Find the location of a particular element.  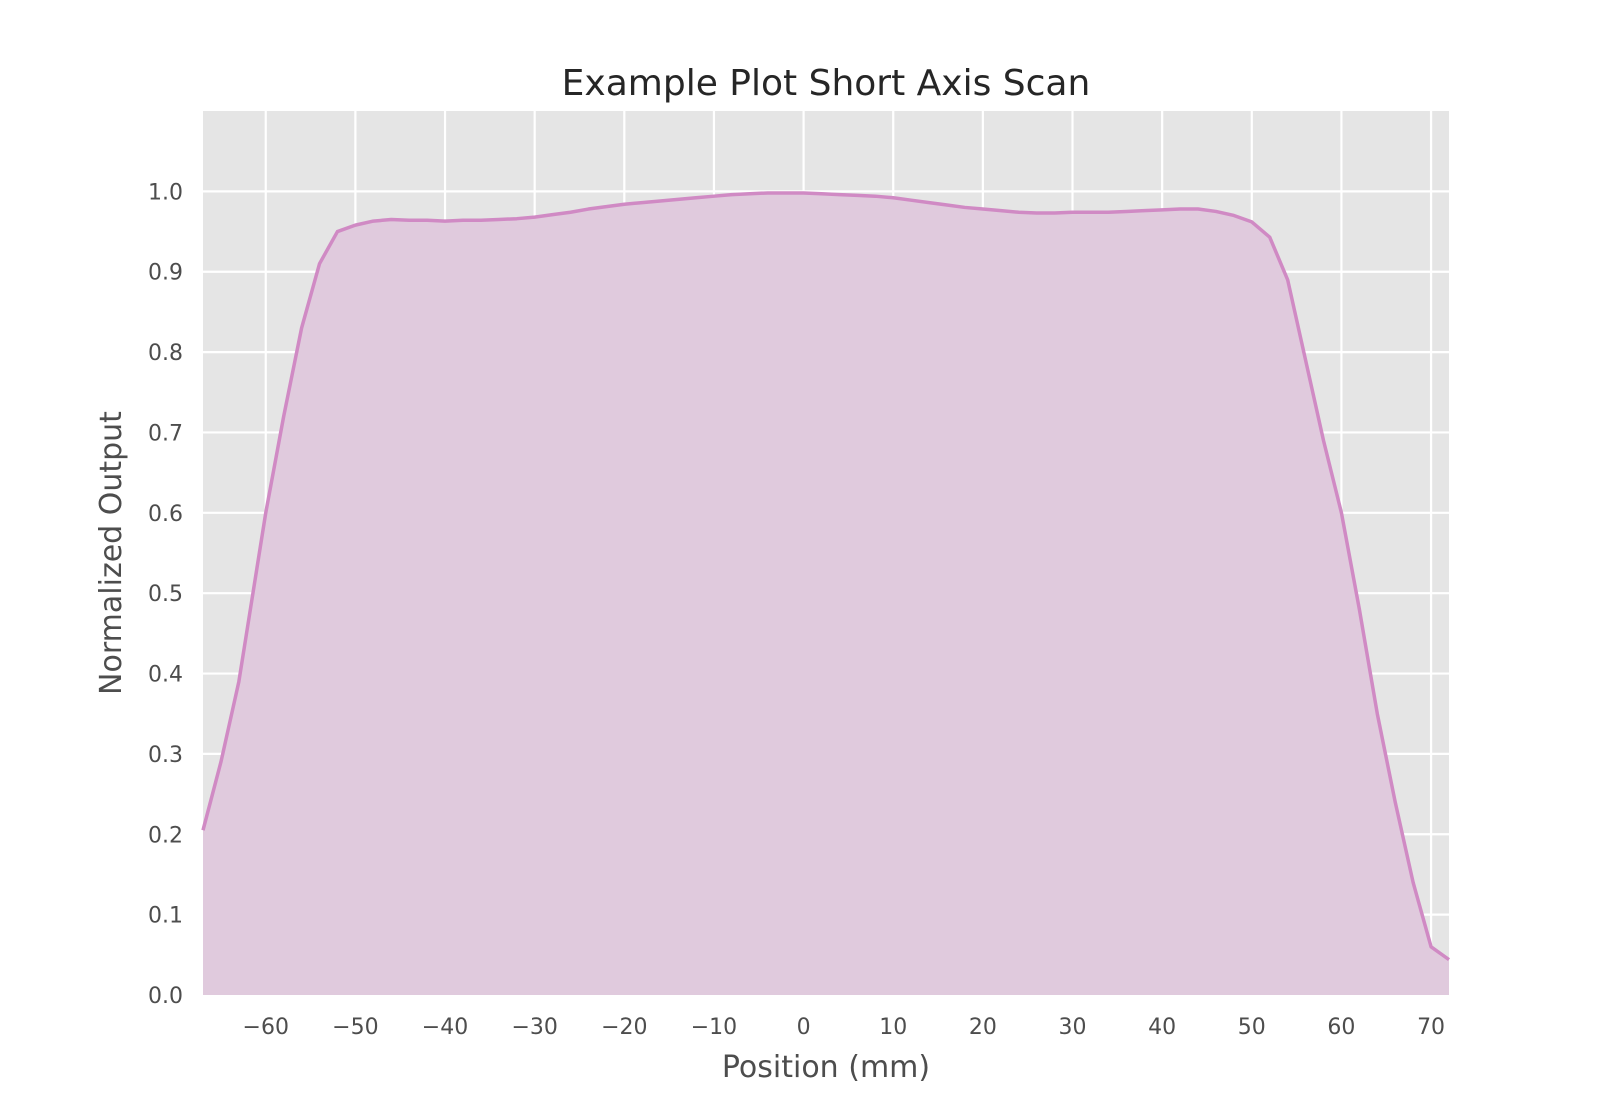

y-tick-label: 0.3 is located at coordinates (165, 755).